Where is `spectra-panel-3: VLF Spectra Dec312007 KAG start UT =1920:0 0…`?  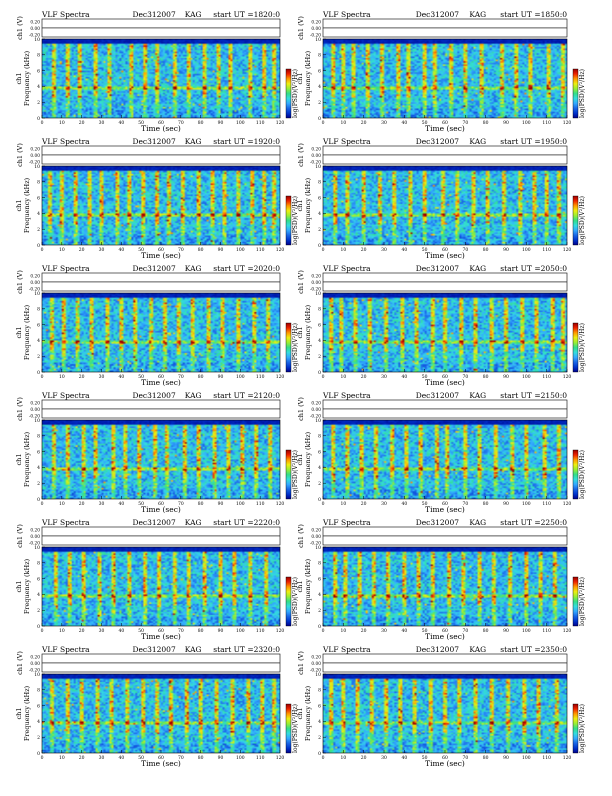 spectra-panel-3: VLF Spectra Dec312007 KAG start UT =1920:0 0… is located at coordinates (157, 198).